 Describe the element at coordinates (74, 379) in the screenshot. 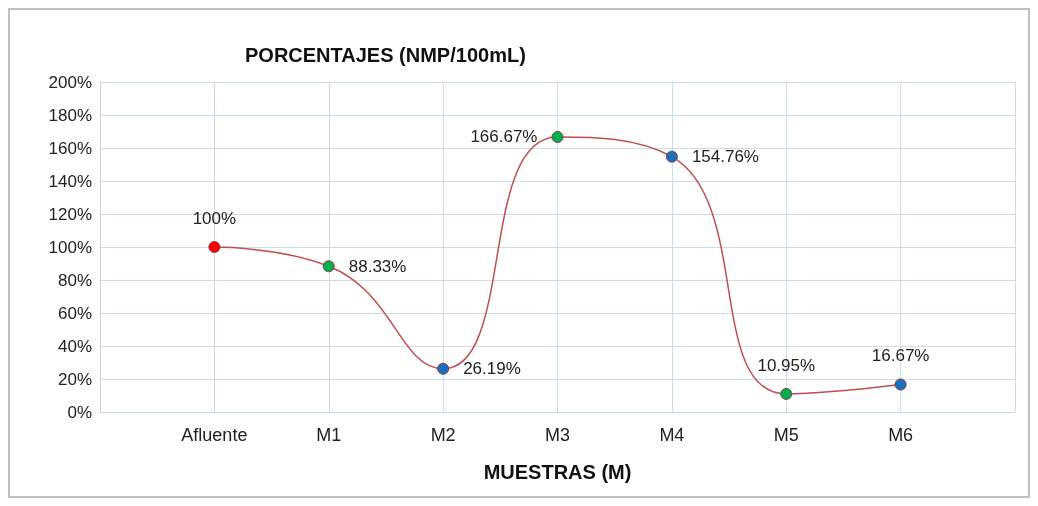

I see `y-tick-label: 20%` at that location.